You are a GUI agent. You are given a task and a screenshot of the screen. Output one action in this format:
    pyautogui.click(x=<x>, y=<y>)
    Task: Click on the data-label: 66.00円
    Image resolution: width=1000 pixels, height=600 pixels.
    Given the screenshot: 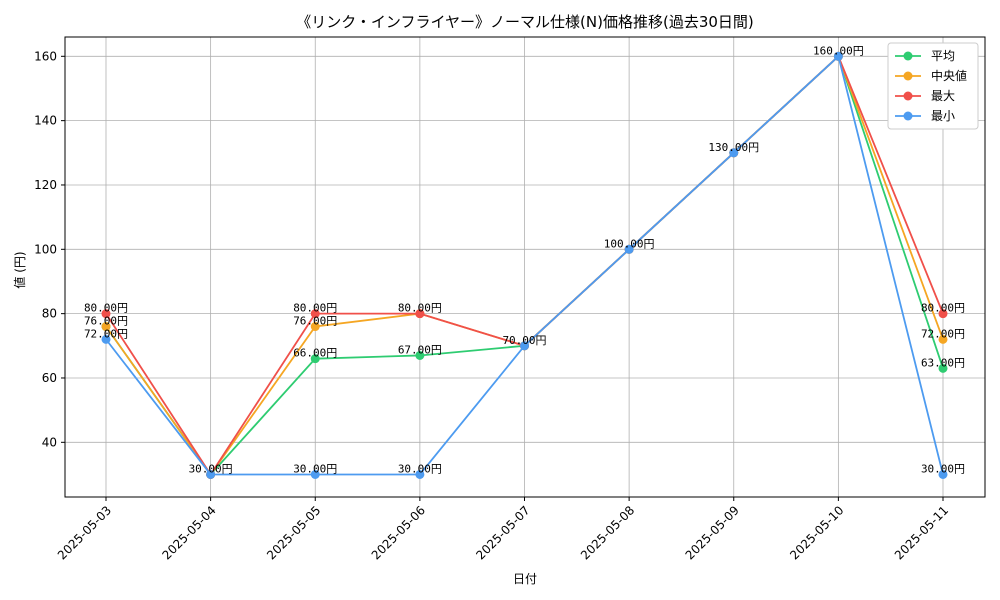 What is the action you would take?
    pyautogui.click(x=315, y=353)
    